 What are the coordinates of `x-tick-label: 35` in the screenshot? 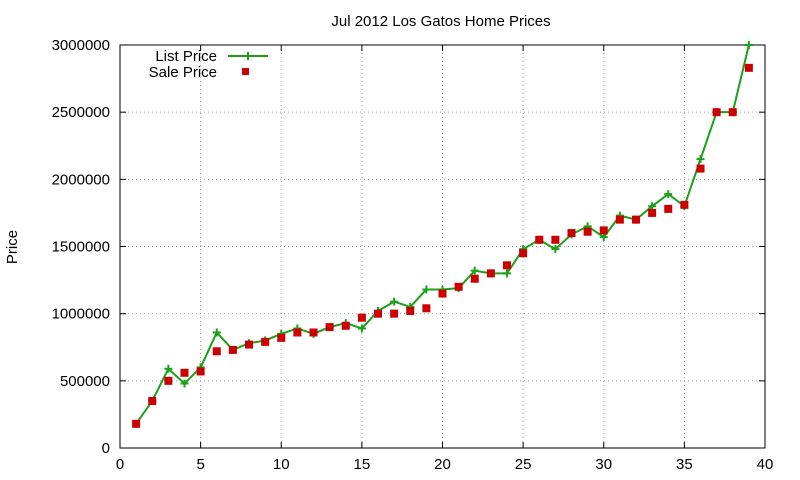 It's located at (684, 464).